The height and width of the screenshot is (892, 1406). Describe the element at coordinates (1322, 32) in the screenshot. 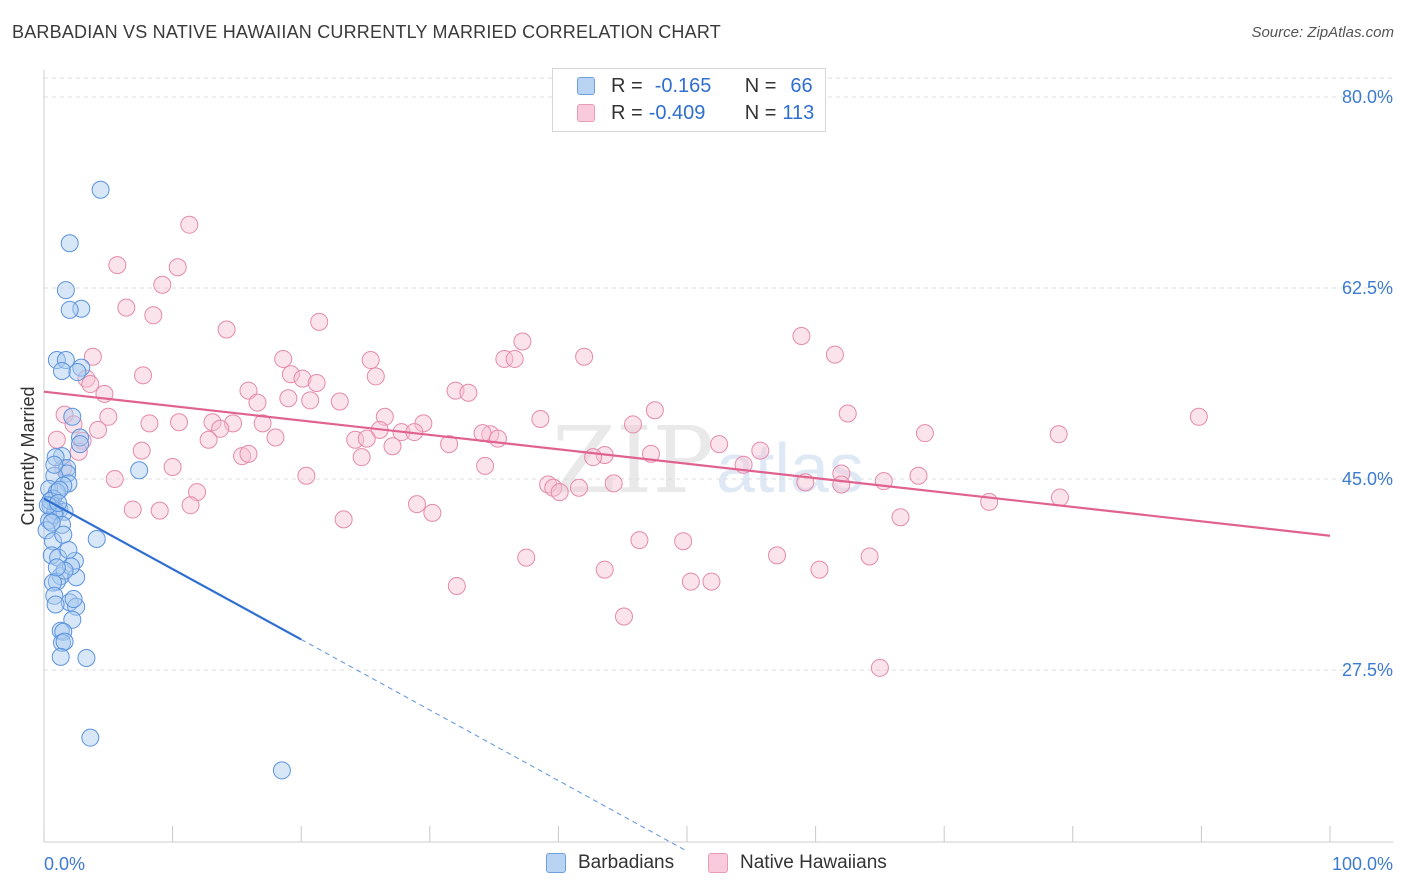

I see `source-label: Source: ZipAtlas.com` at that location.